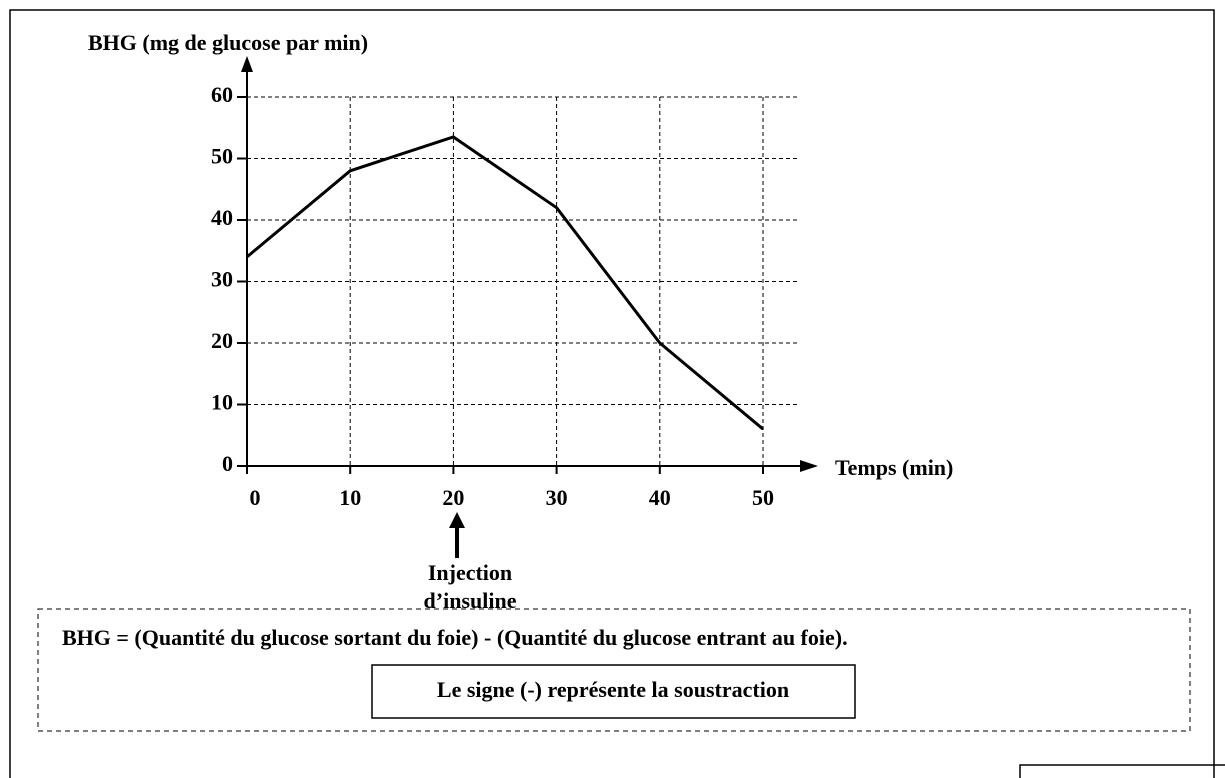 The width and height of the screenshot is (1225, 778). Describe the element at coordinates (453, 497) in the screenshot. I see `x-tick-label: 20` at that location.